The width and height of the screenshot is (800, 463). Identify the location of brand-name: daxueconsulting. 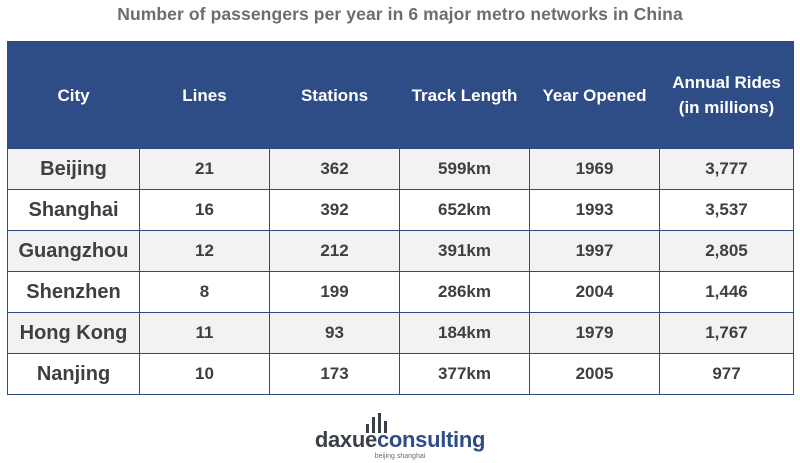
(400, 440).